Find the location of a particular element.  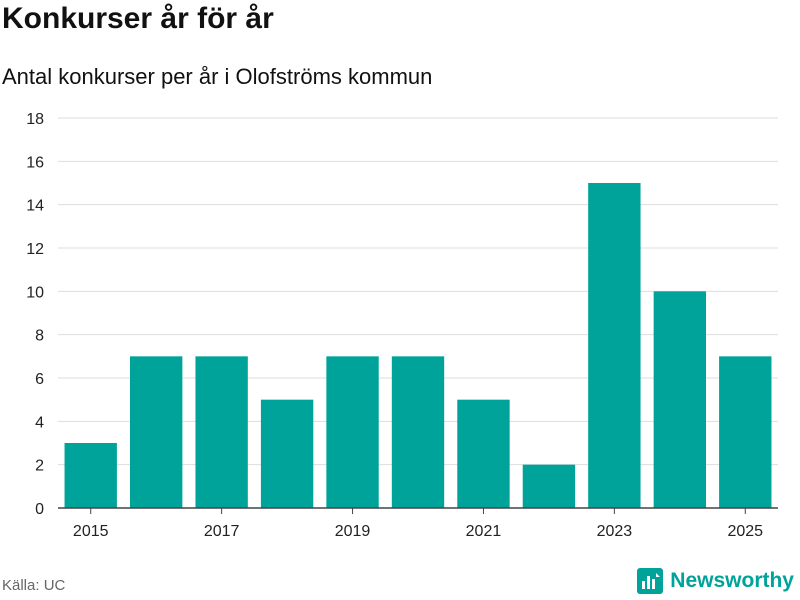

x-tick-label: 2021 is located at coordinates (484, 531).